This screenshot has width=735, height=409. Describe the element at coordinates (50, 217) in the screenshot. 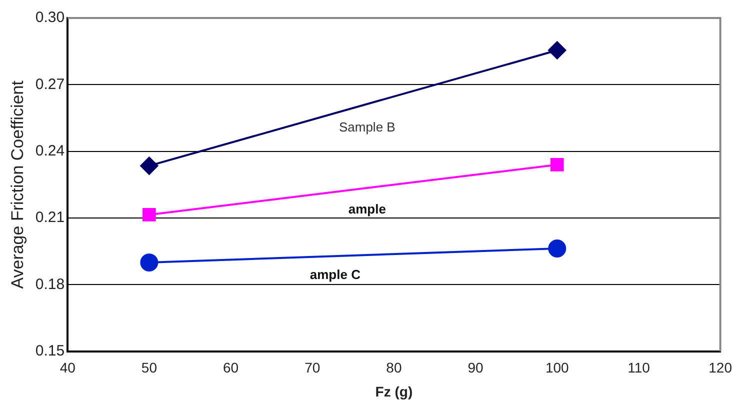

I see `y-tick-label: 0.21` at that location.